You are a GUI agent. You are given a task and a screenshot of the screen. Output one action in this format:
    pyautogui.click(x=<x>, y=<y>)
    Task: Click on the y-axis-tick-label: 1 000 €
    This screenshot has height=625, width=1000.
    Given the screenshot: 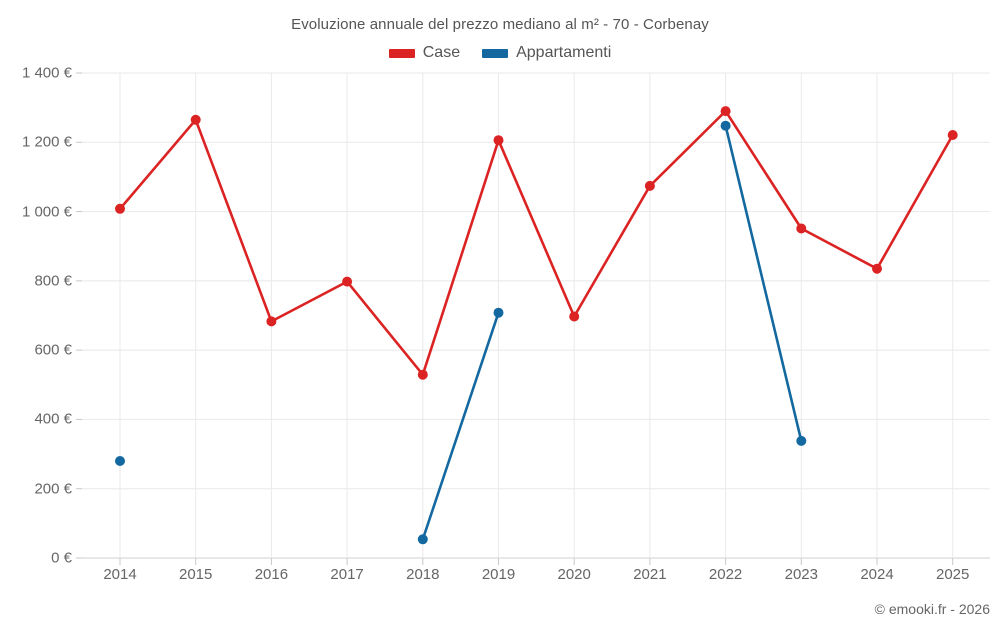 What is the action you would take?
    pyautogui.click(x=46, y=212)
    